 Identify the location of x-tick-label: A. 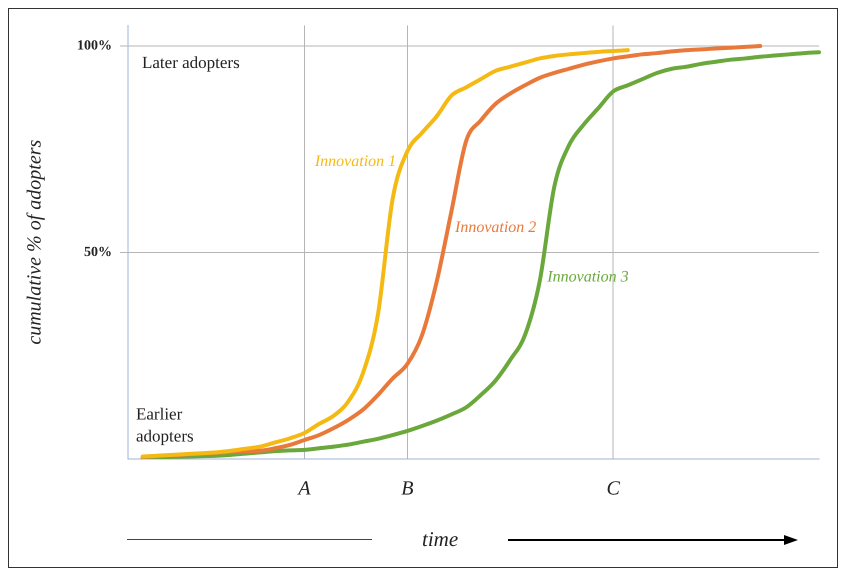
(304, 488).